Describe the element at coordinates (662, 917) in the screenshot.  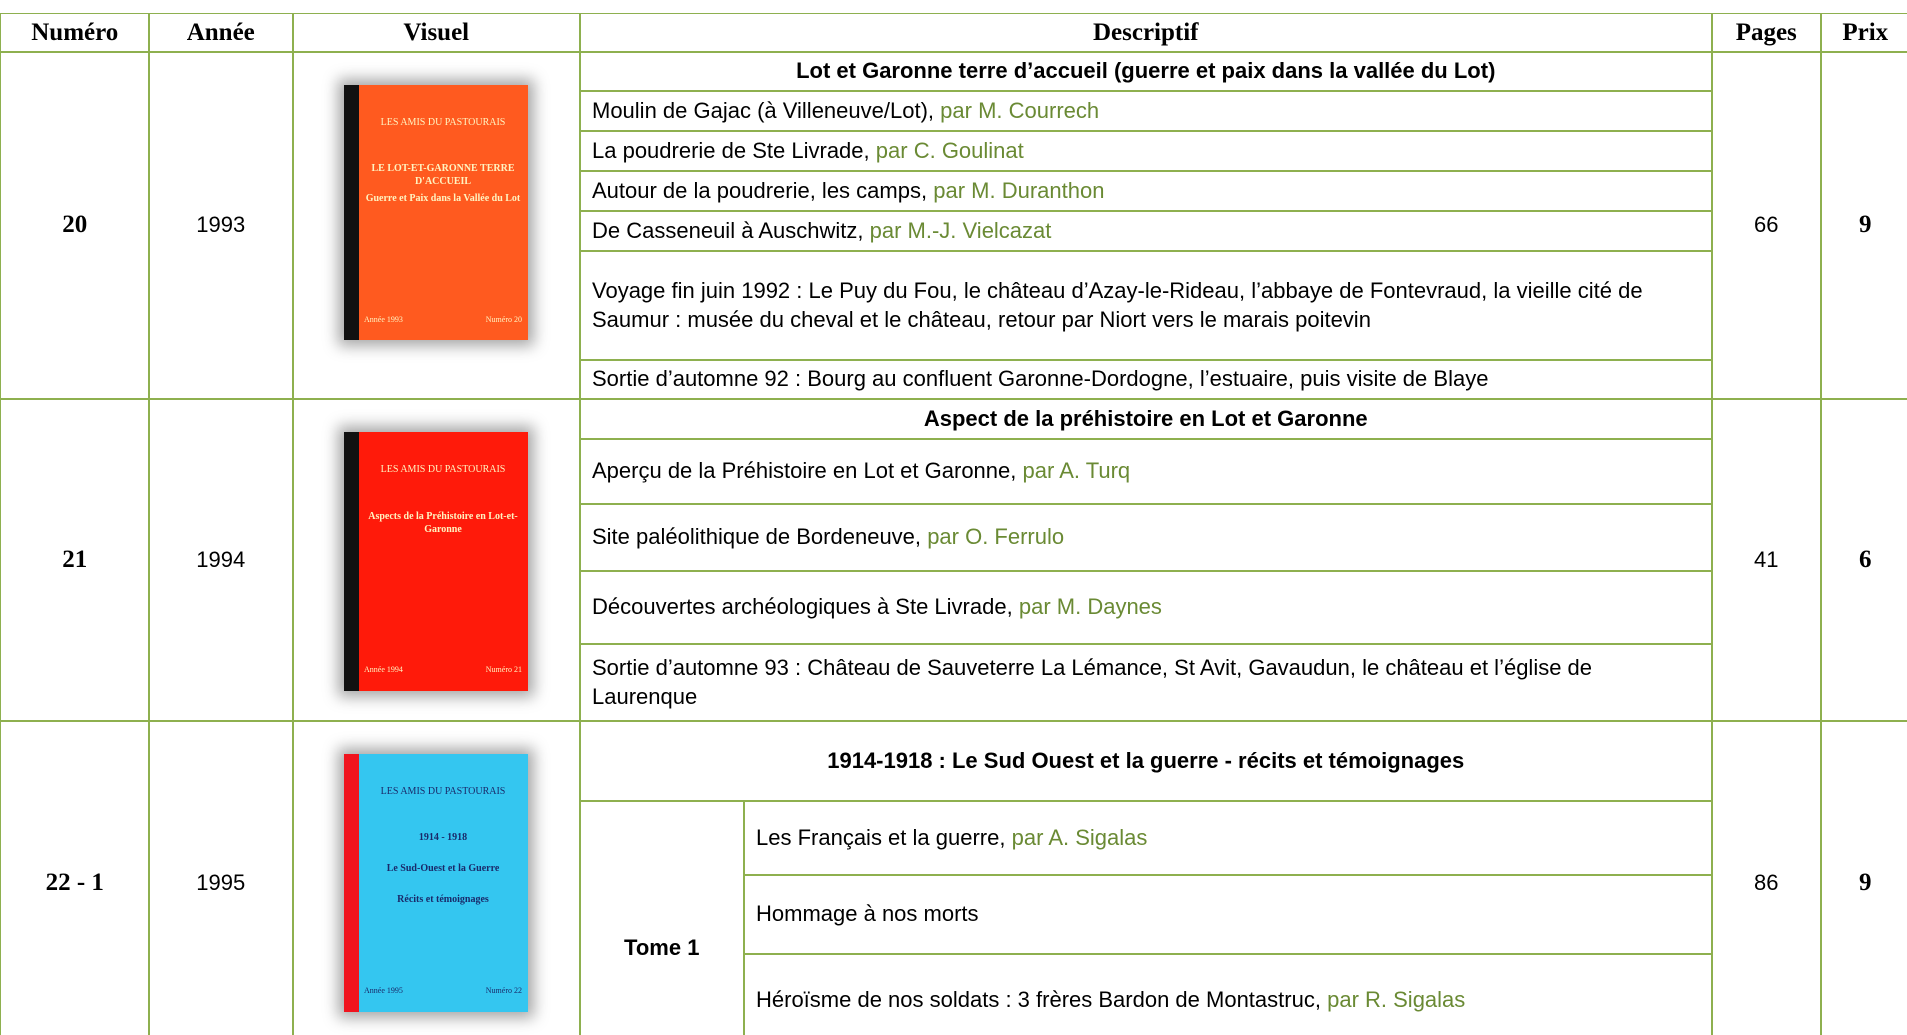
I see `tome: Tome 1` at that location.